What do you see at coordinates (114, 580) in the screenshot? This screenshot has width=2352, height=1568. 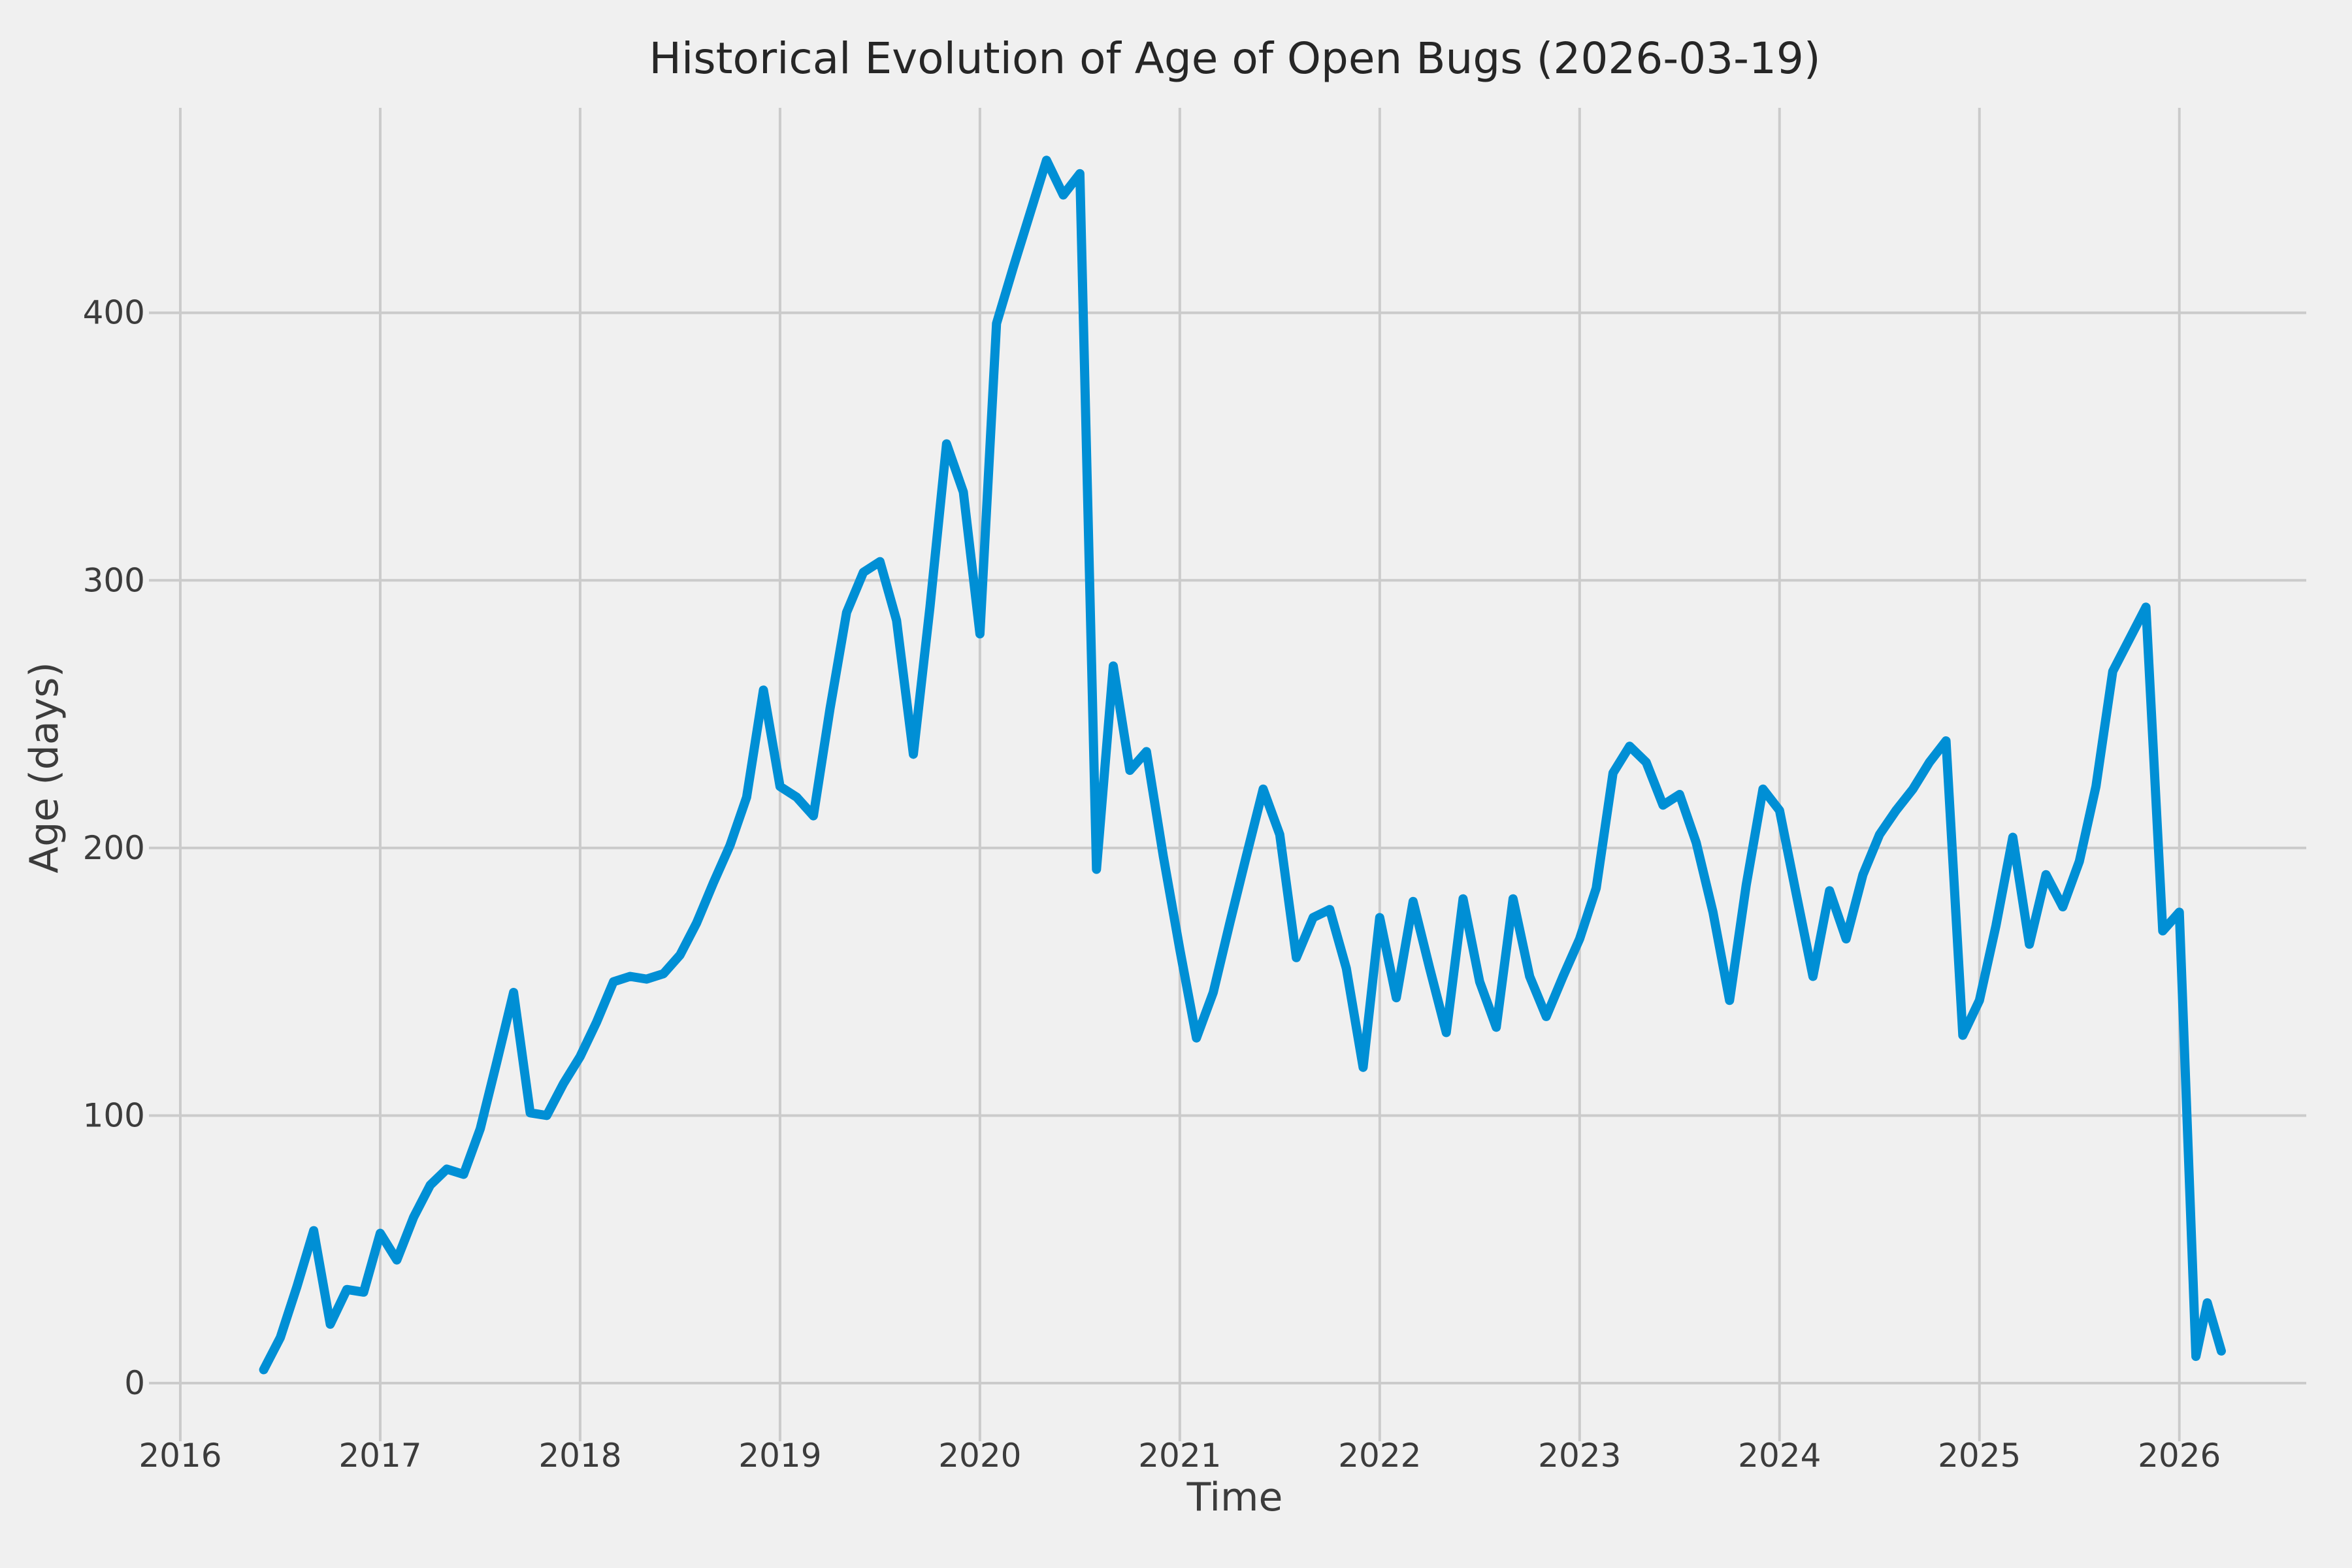 I see `y-tick-label: 300` at bounding box center [114, 580].